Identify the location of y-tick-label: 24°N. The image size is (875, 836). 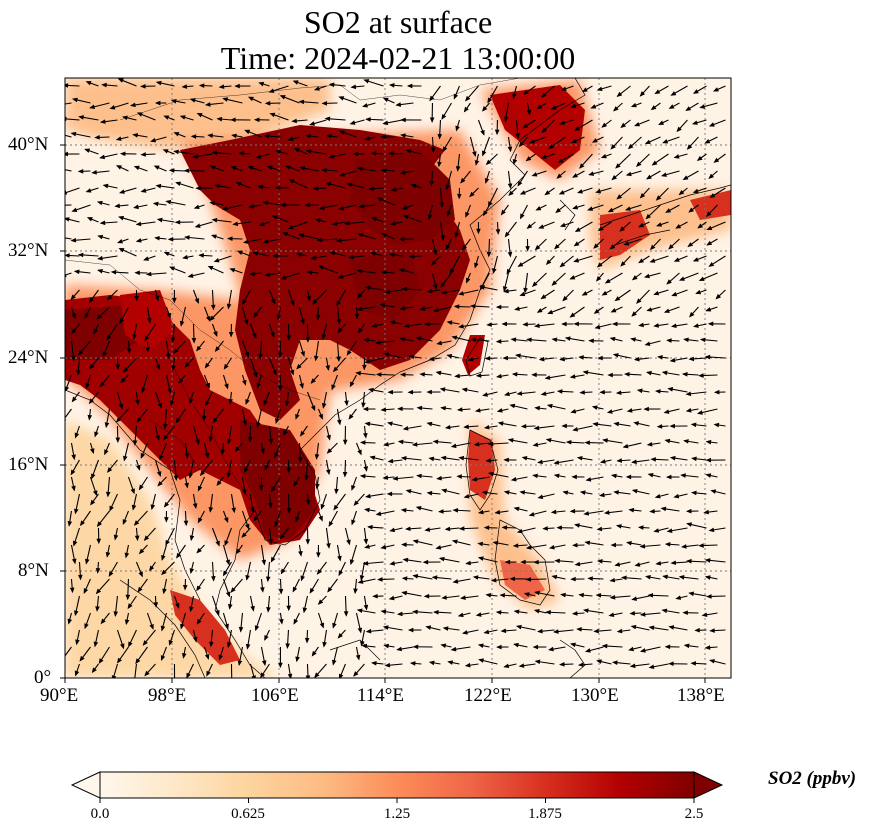
(28, 357).